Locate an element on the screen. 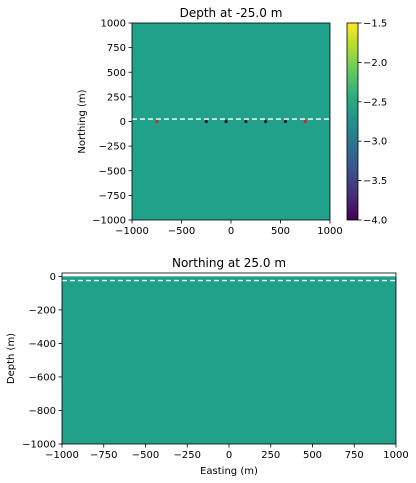 The image size is (416, 483). y-tick-label: 500 is located at coordinates (116, 73).